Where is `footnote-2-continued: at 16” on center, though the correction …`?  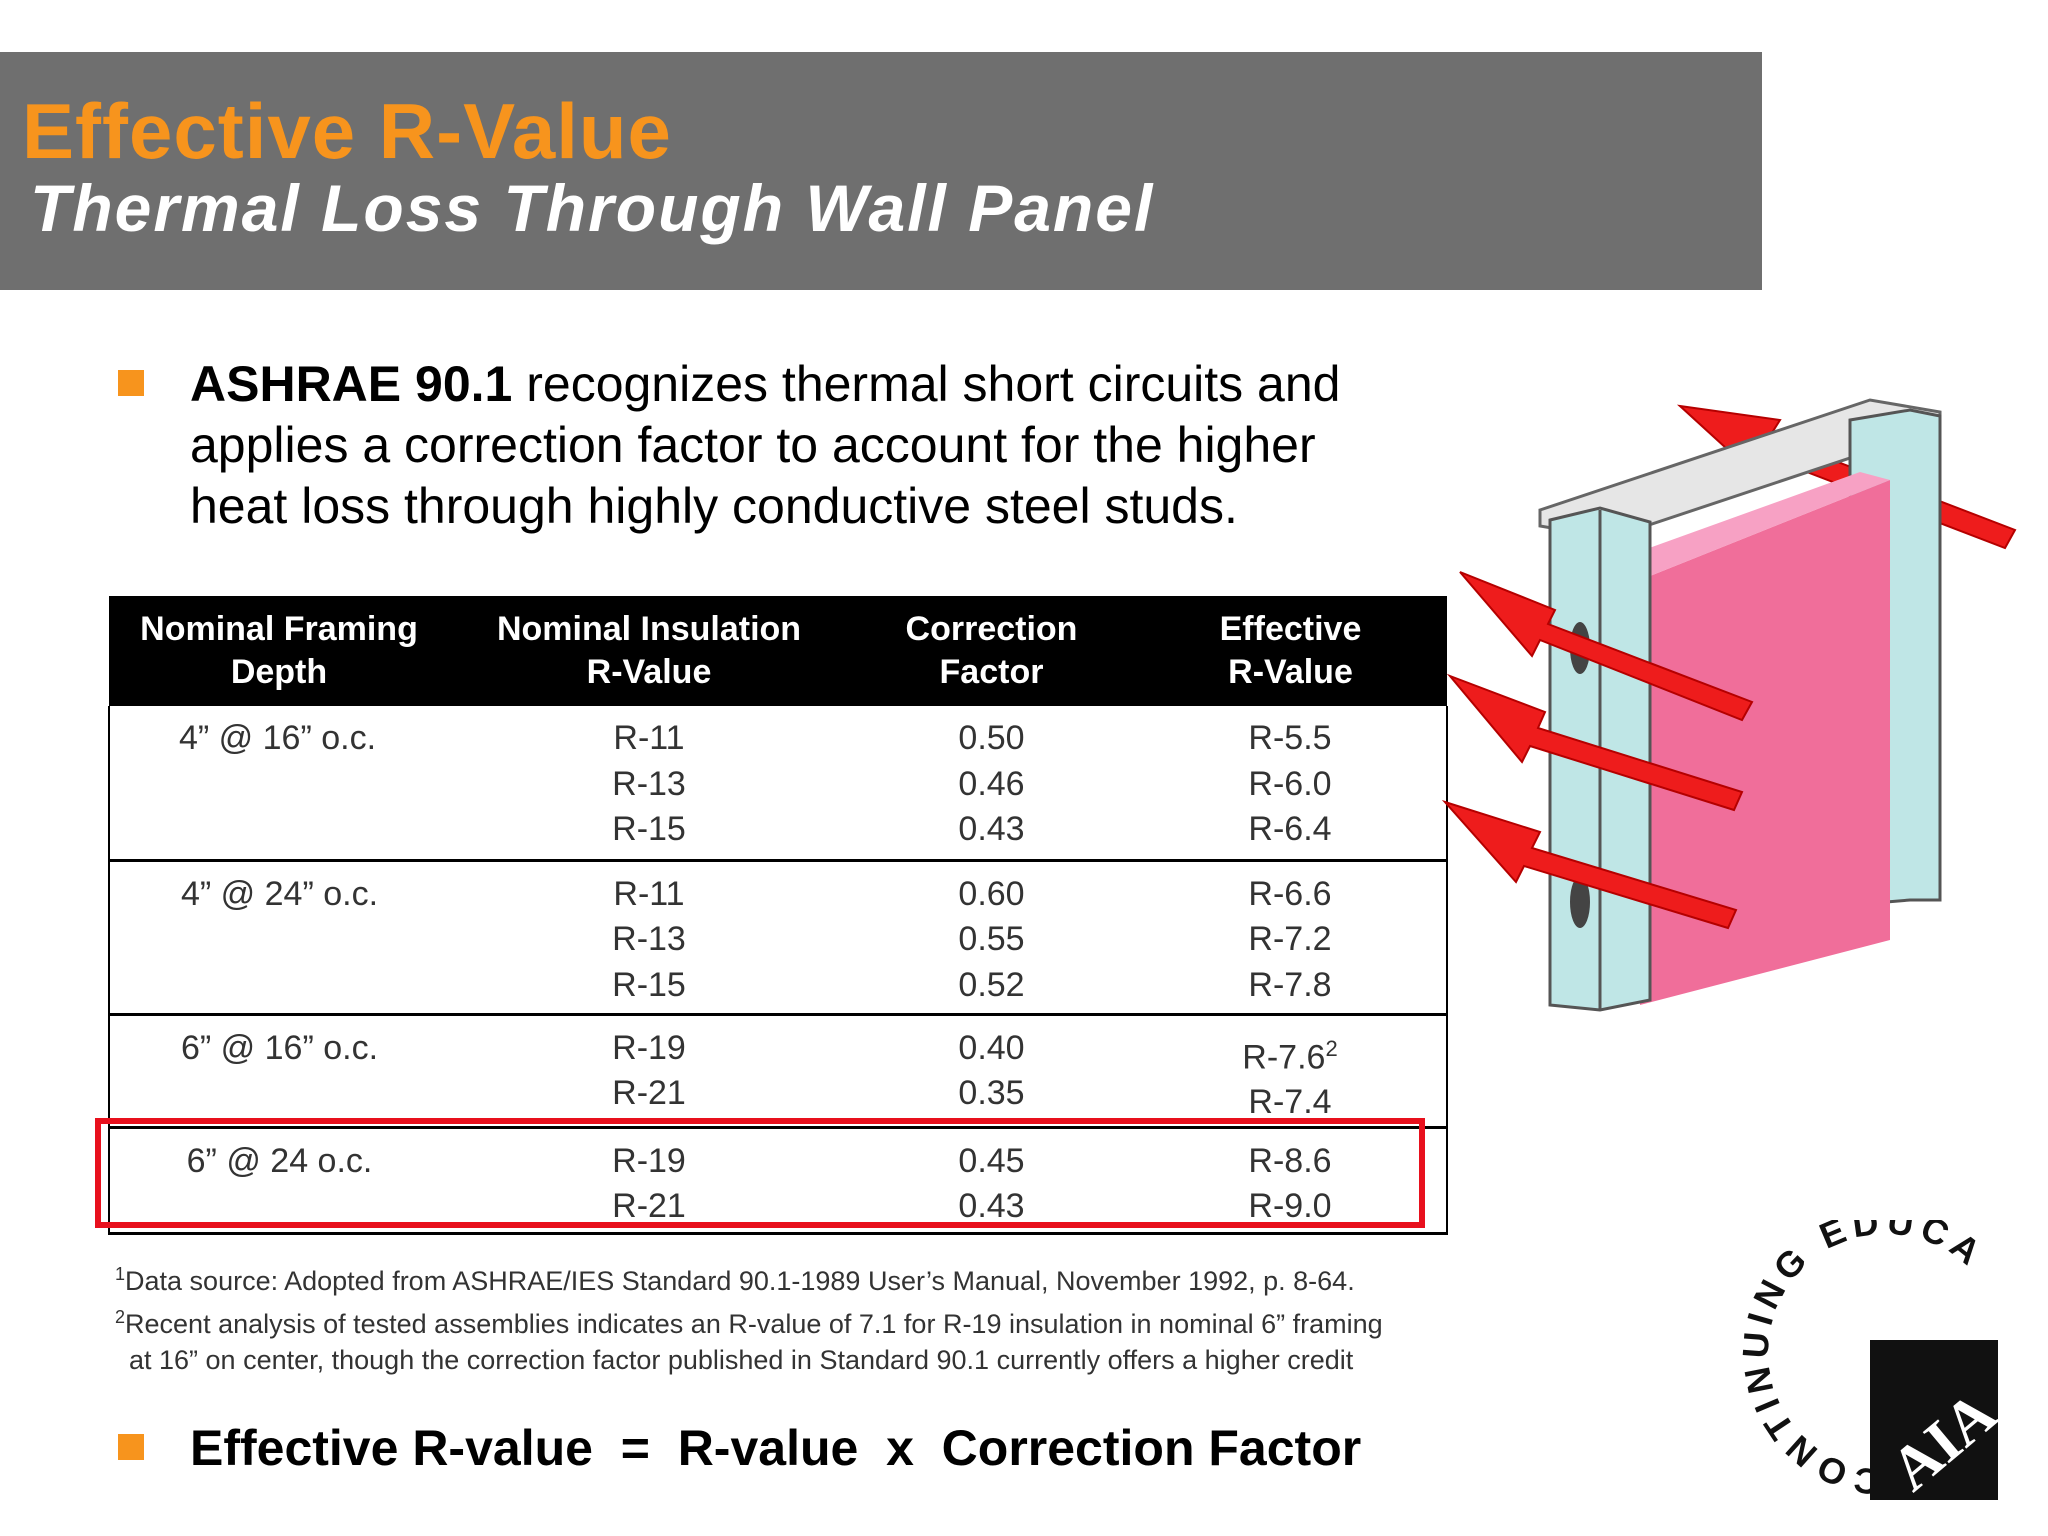 footnote-2-continued: at 16” on center, though the correction … is located at coordinates (741, 1360).